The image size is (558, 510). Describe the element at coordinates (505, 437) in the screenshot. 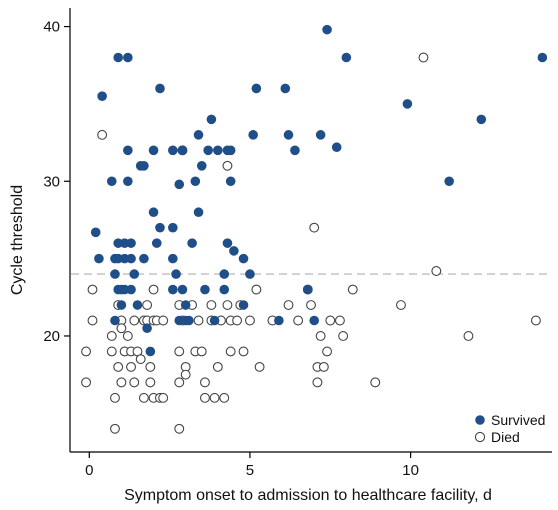

I see `legend-label-died: Died` at that location.